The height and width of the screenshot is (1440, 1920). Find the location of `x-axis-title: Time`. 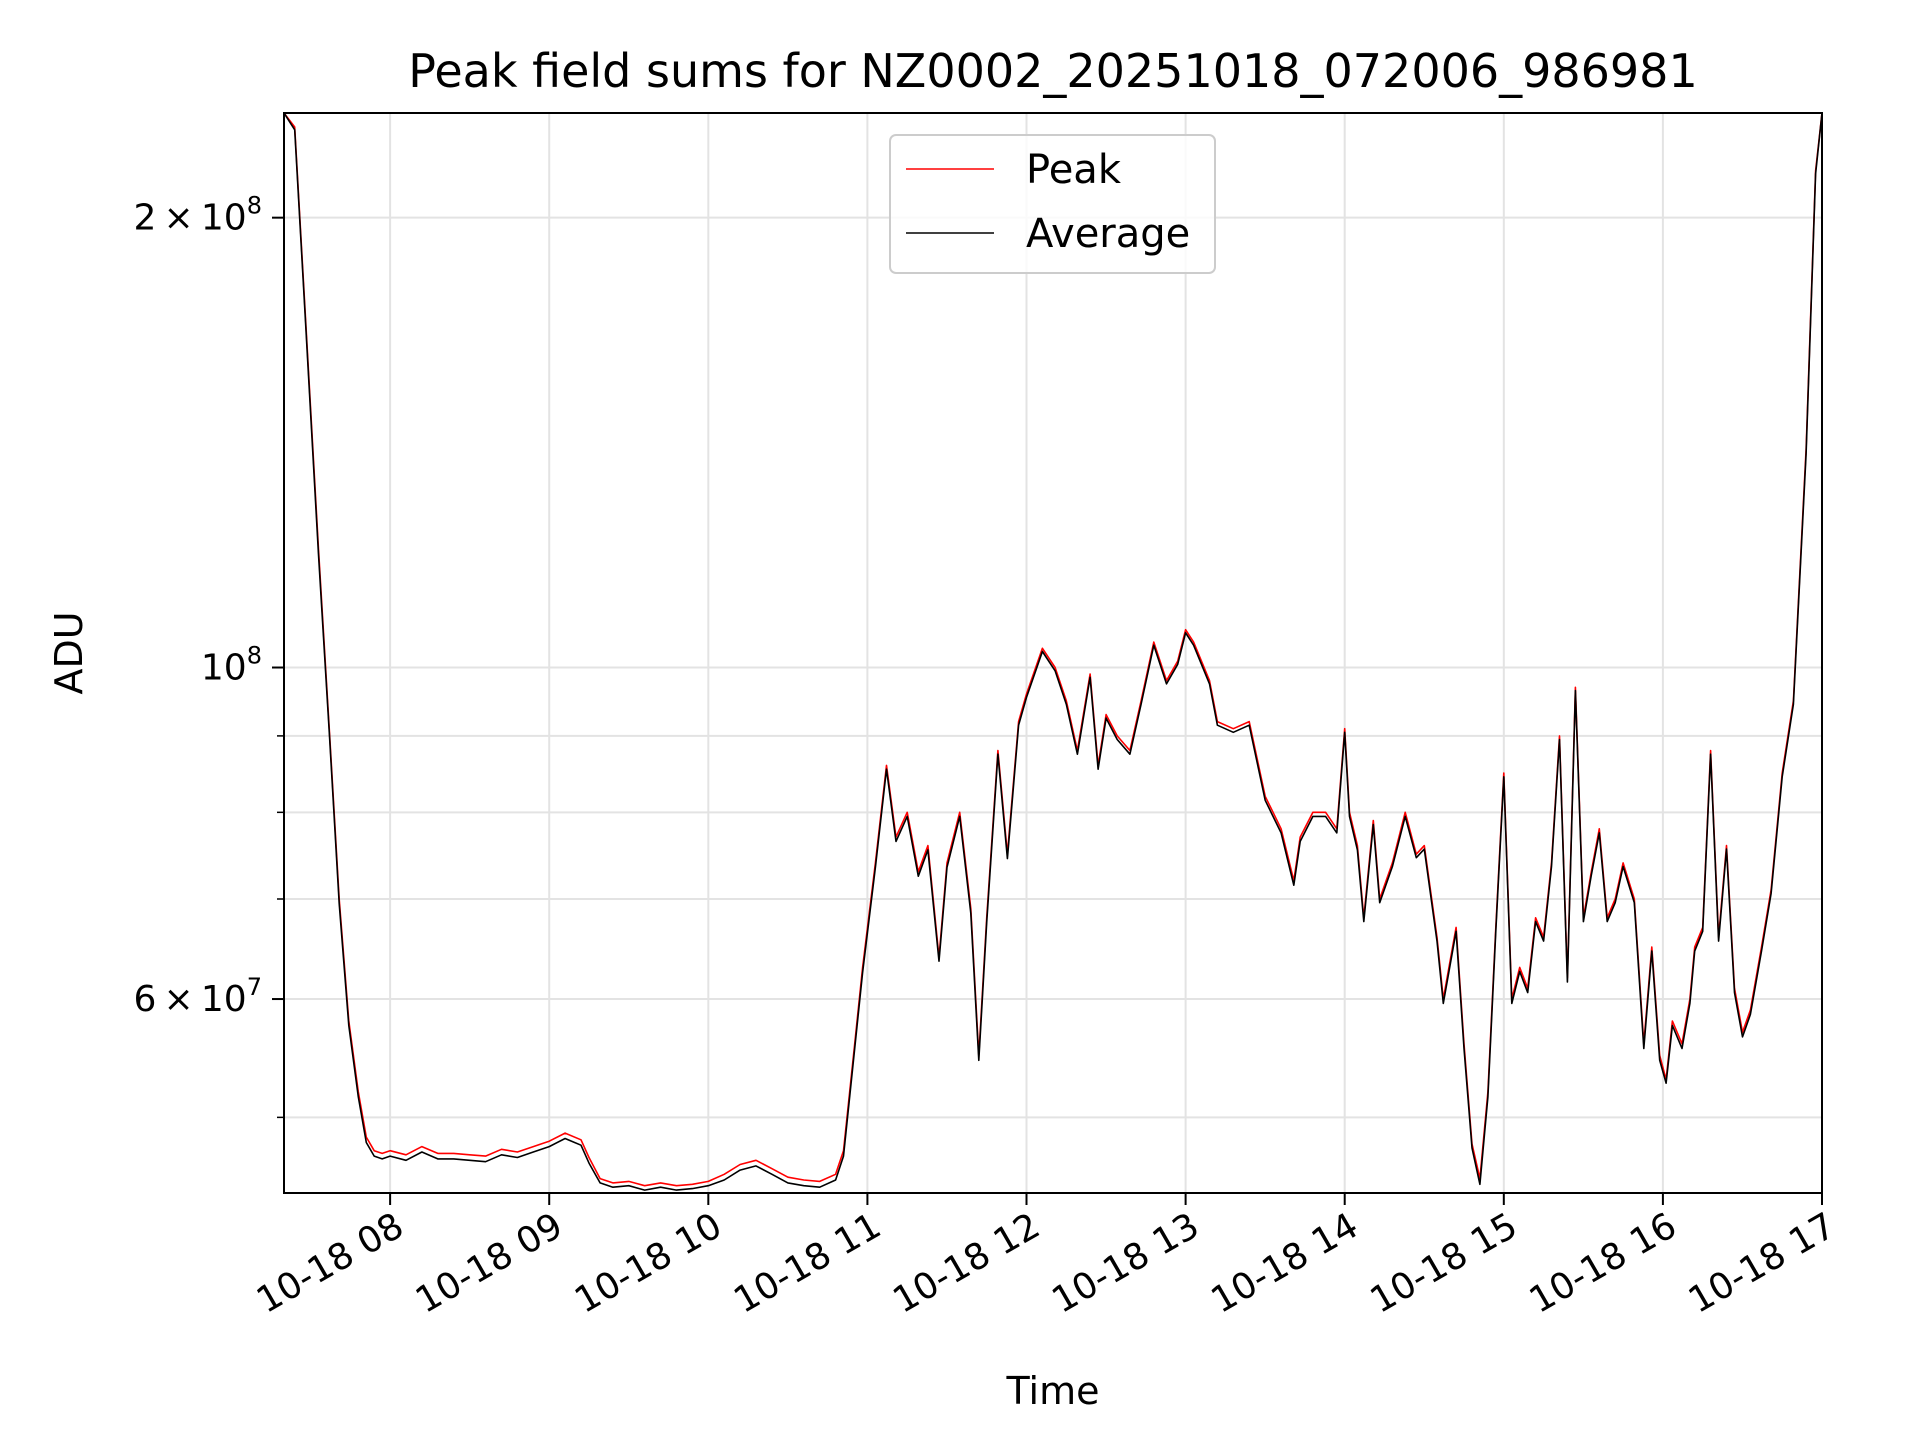

x-axis-title: Time is located at coordinates (1053, 1391).